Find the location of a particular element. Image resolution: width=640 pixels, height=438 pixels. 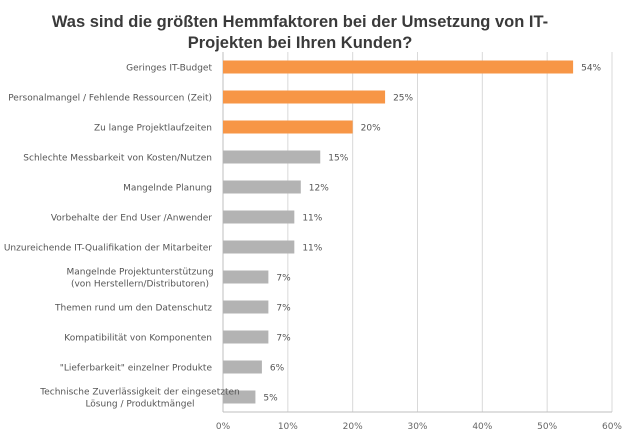

category-label: Kompatibilität von Komponenten is located at coordinates (138, 339).